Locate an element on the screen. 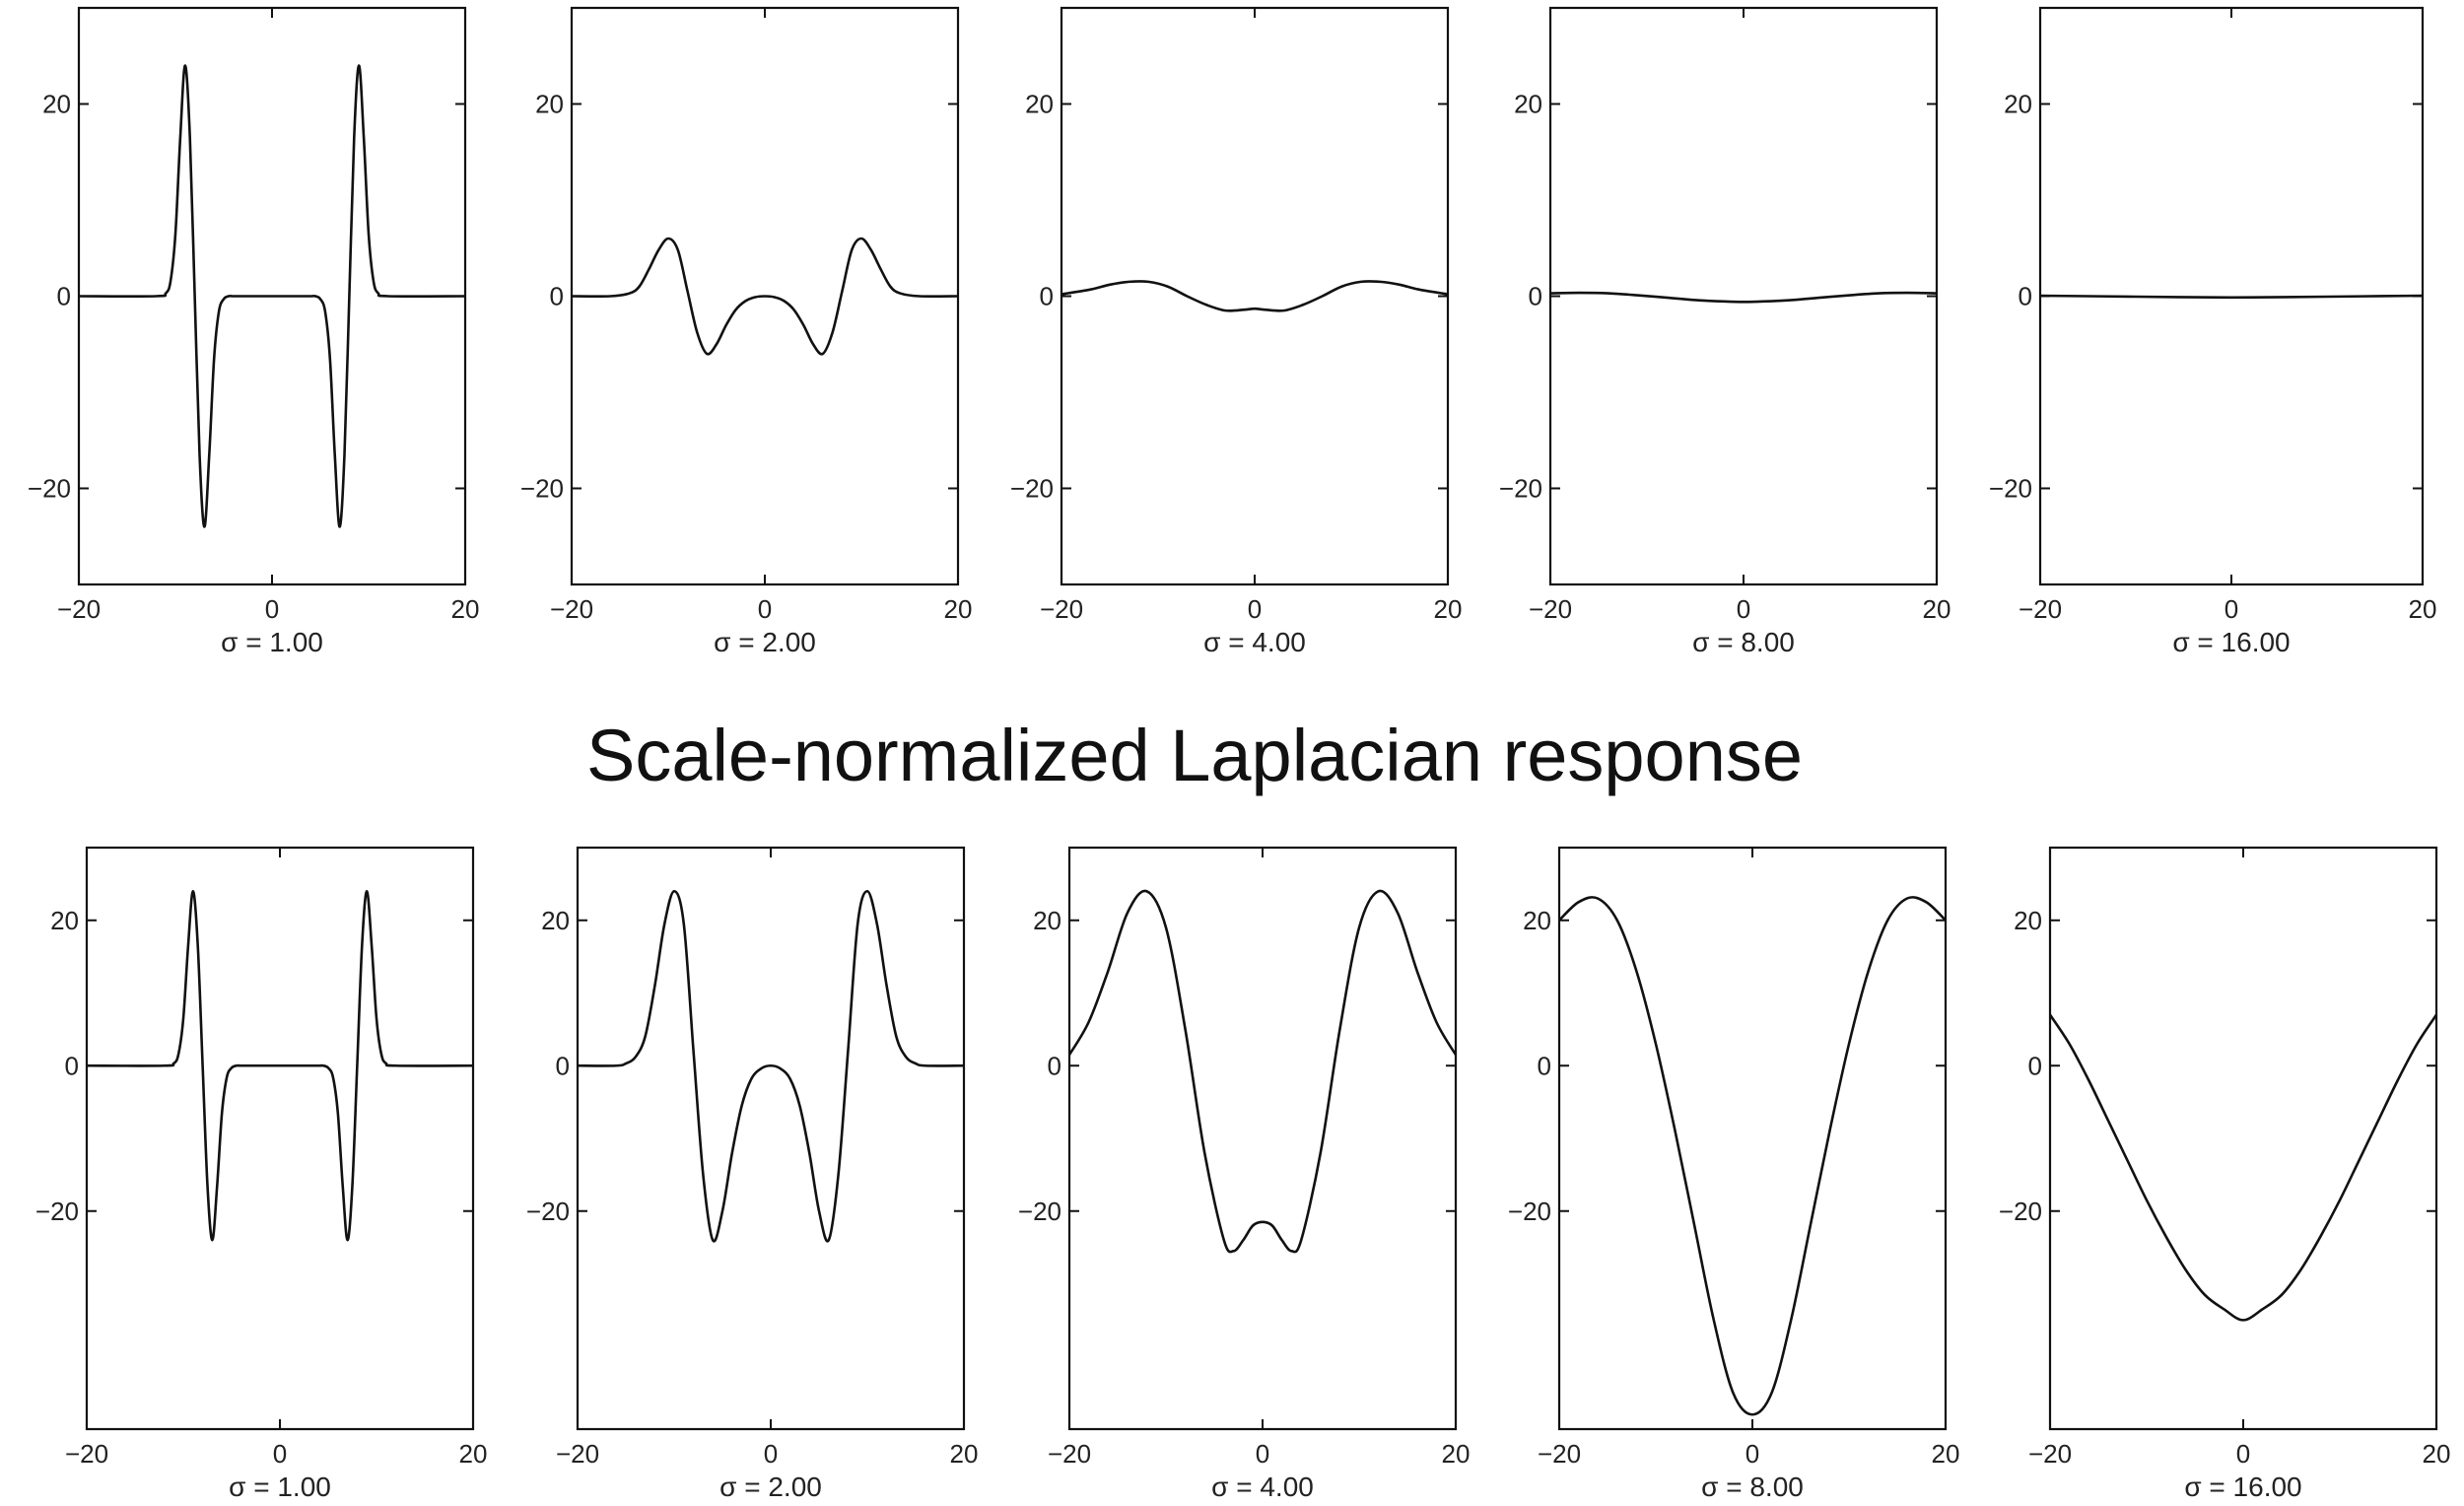 This screenshot has height=1506, width=2464. panel-bottom-5: −20 0 20 −20 0 20 σ = 16.00 is located at coordinates (2225, 1174).